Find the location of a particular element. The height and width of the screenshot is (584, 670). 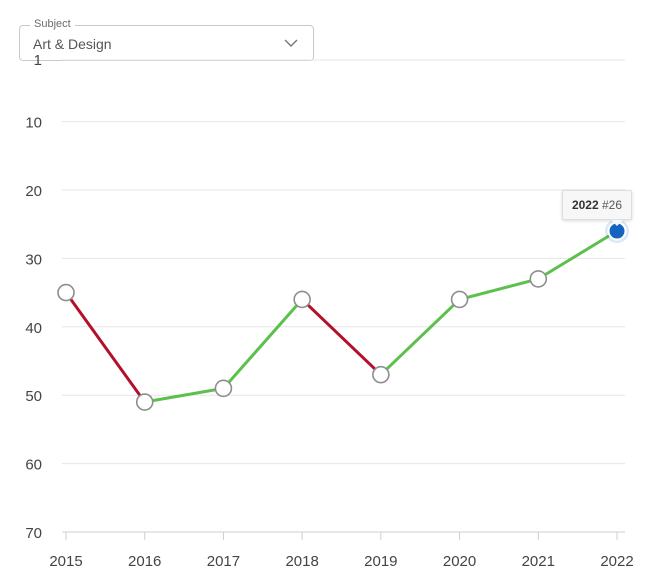

x-tick-label: 2016 is located at coordinates (144, 561).